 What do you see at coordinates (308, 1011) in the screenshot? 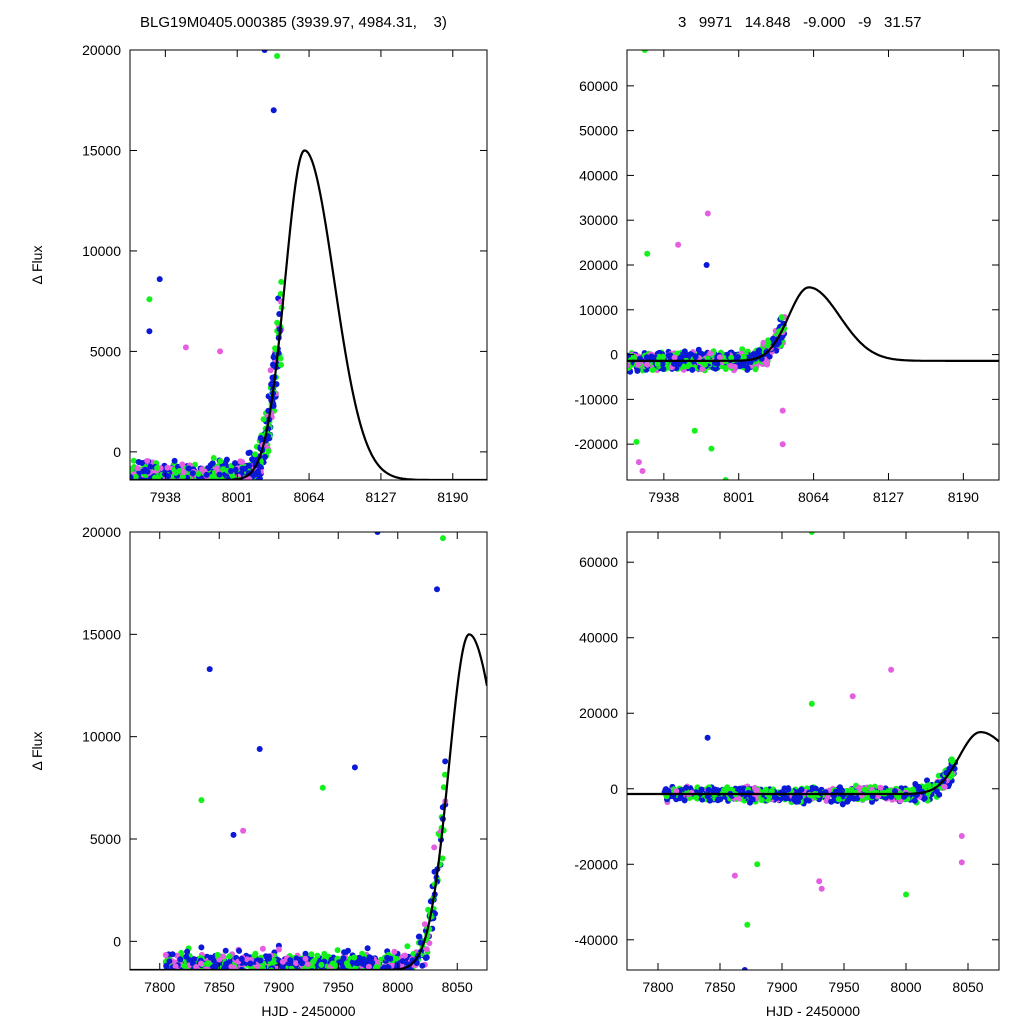
I see `x-axis-label: HJD - 2450000` at bounding box center [308, 1011].